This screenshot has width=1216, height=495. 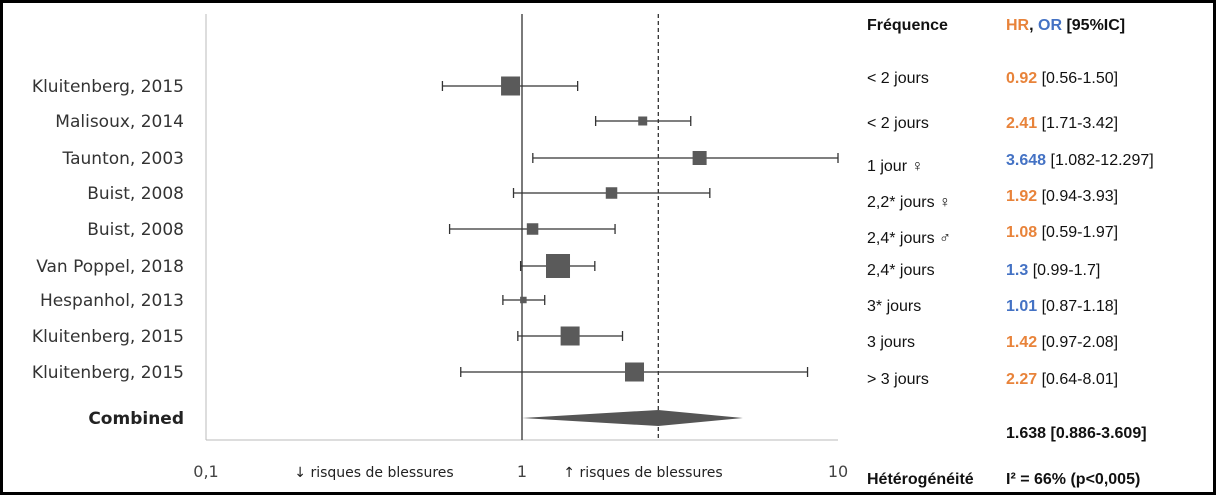 I want to click on row-frequence: 2,2* jours ♀, so click(x=909, y=202).